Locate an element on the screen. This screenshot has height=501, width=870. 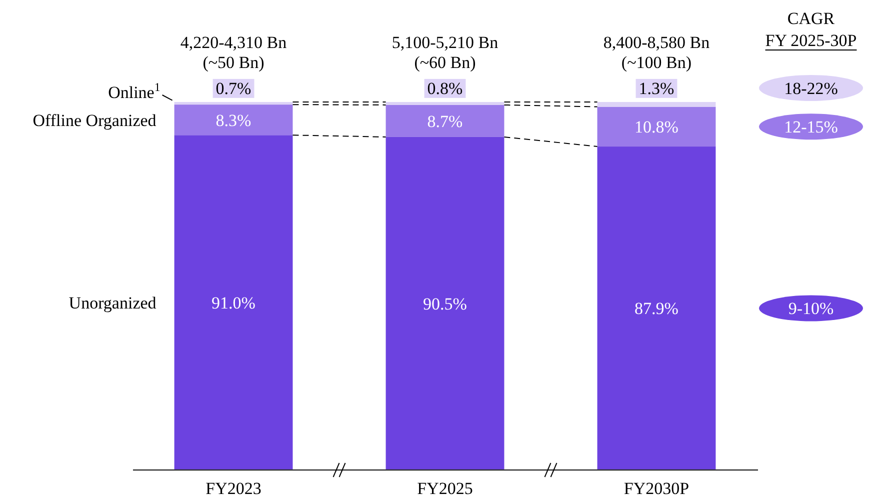
data-label: 8.3% is located at coordinates (234, 120).